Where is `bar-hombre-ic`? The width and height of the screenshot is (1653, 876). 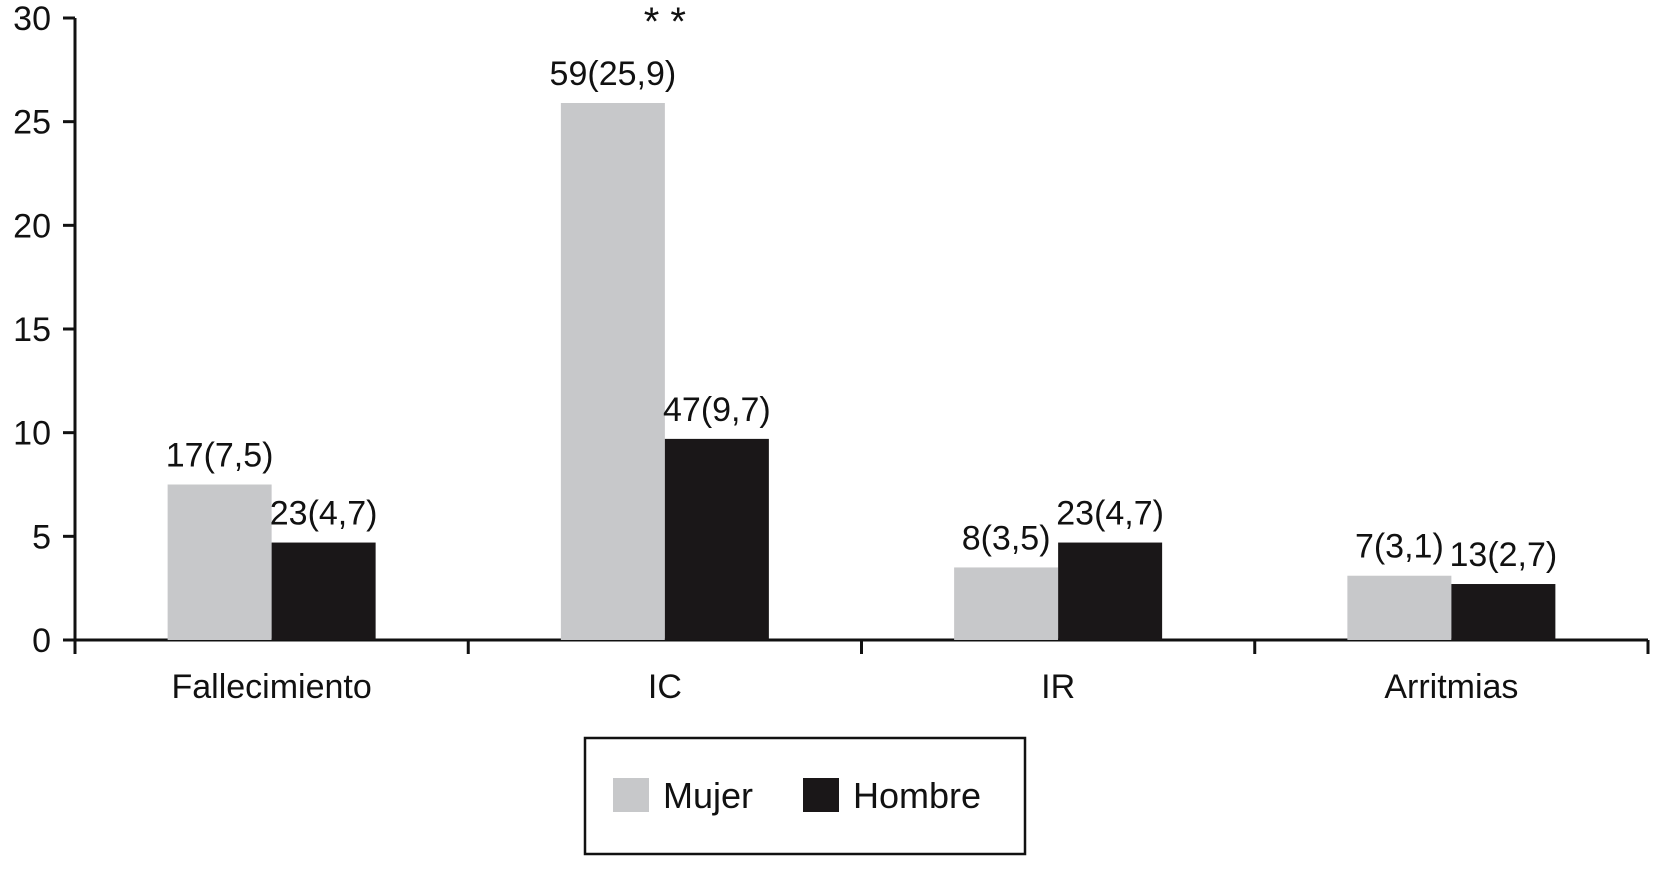
bar-hombre-ic is located at coordinates (716, 539).